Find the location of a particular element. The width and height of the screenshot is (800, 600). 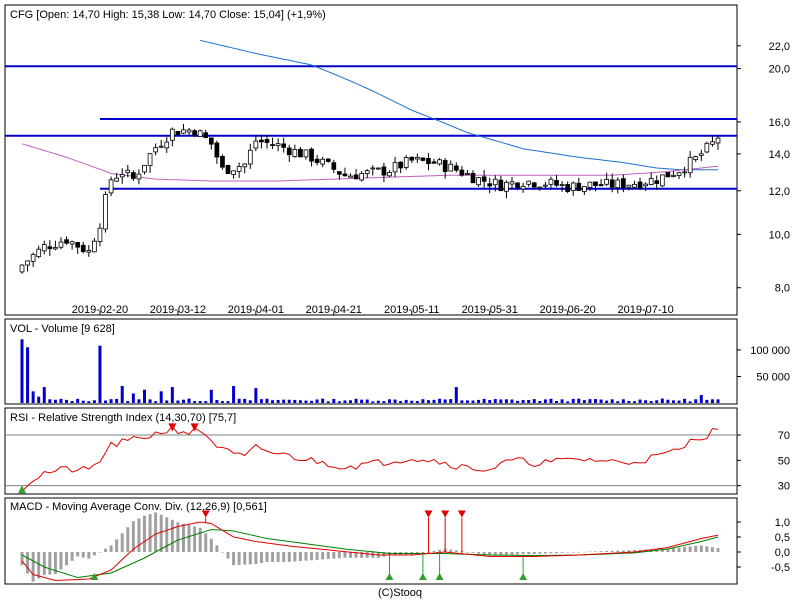

date-tick-label: 2019-04-21 is located at coordinates (334, 310).